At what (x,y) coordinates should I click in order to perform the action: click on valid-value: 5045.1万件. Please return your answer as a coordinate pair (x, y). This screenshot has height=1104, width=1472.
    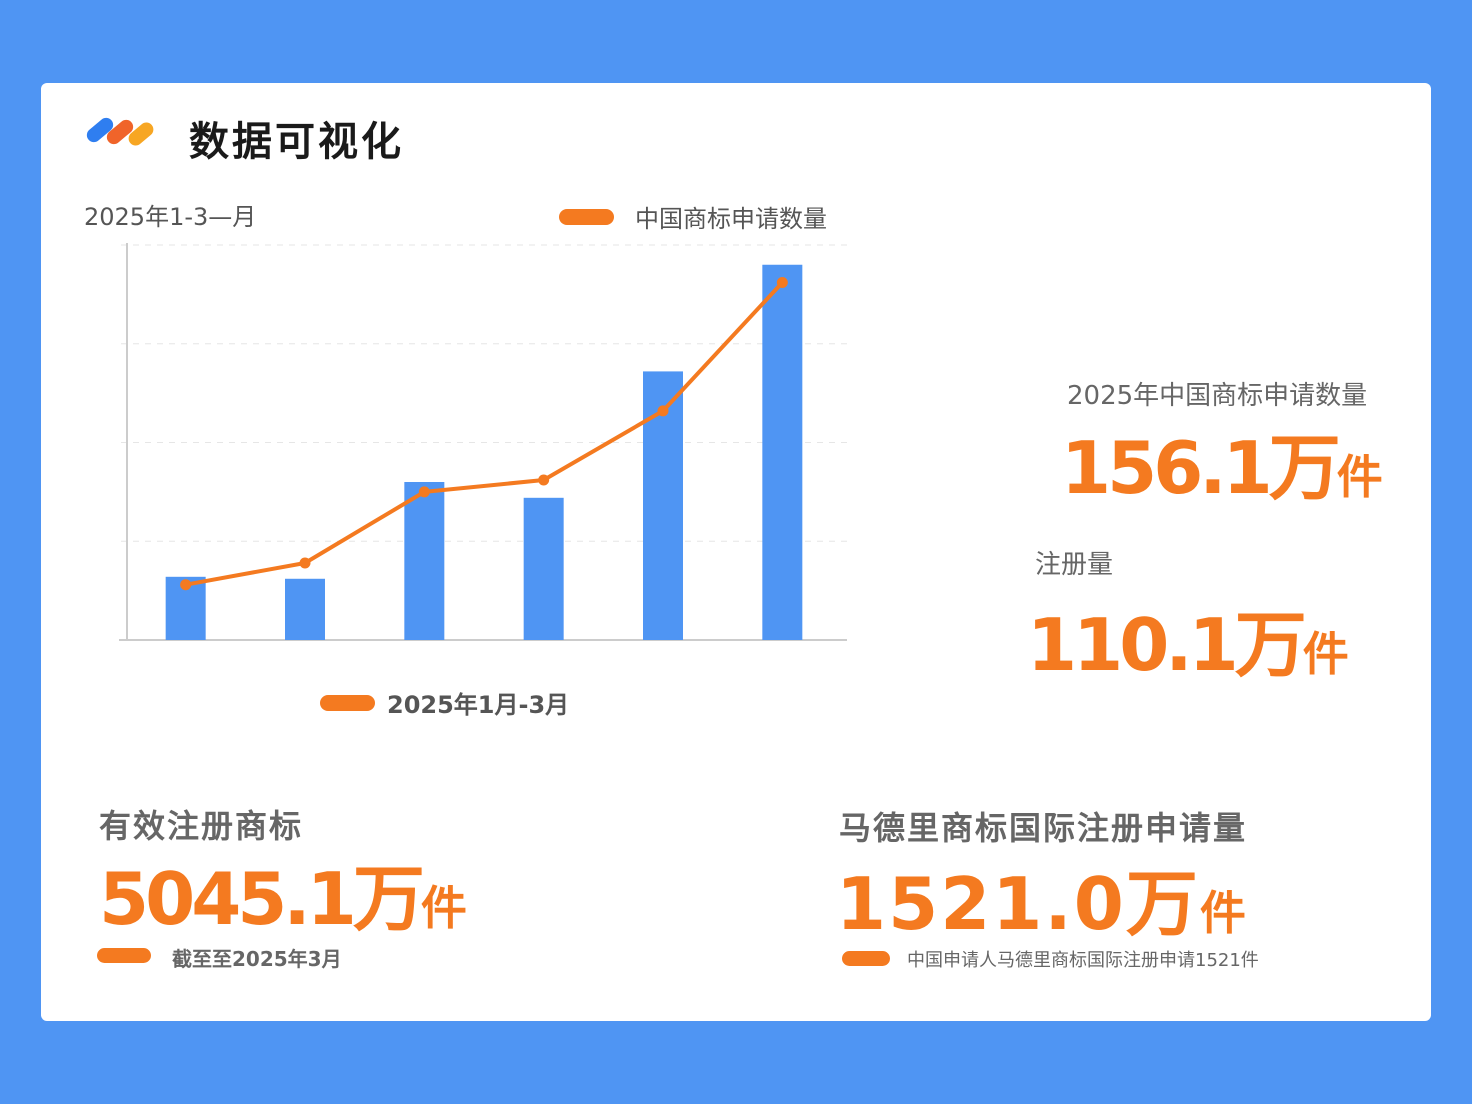
    Looking at the image, I should click on (283, 892).